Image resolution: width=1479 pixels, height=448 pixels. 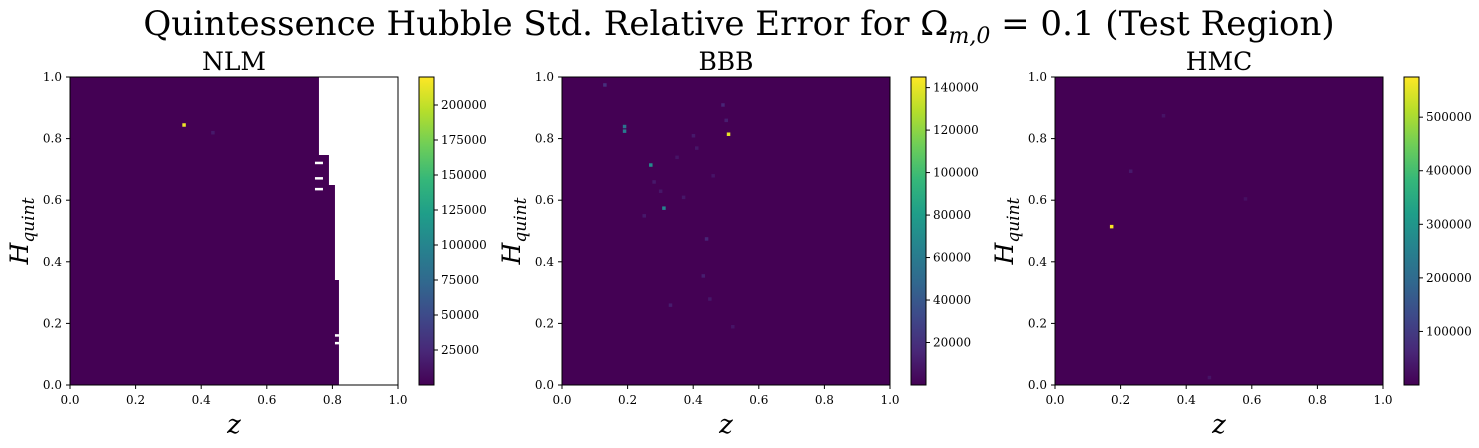 I want to click on subplot-title: HMC, so click(x=1219, y=61).